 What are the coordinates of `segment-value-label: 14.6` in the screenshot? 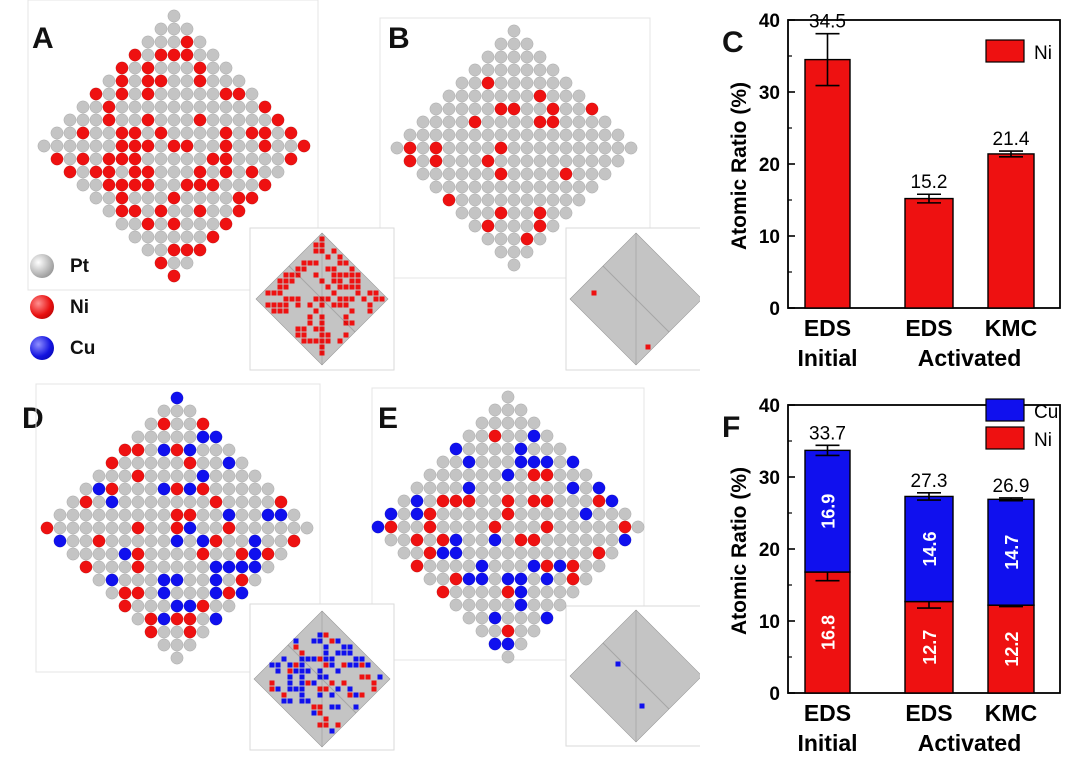 It's located at (930, 548).